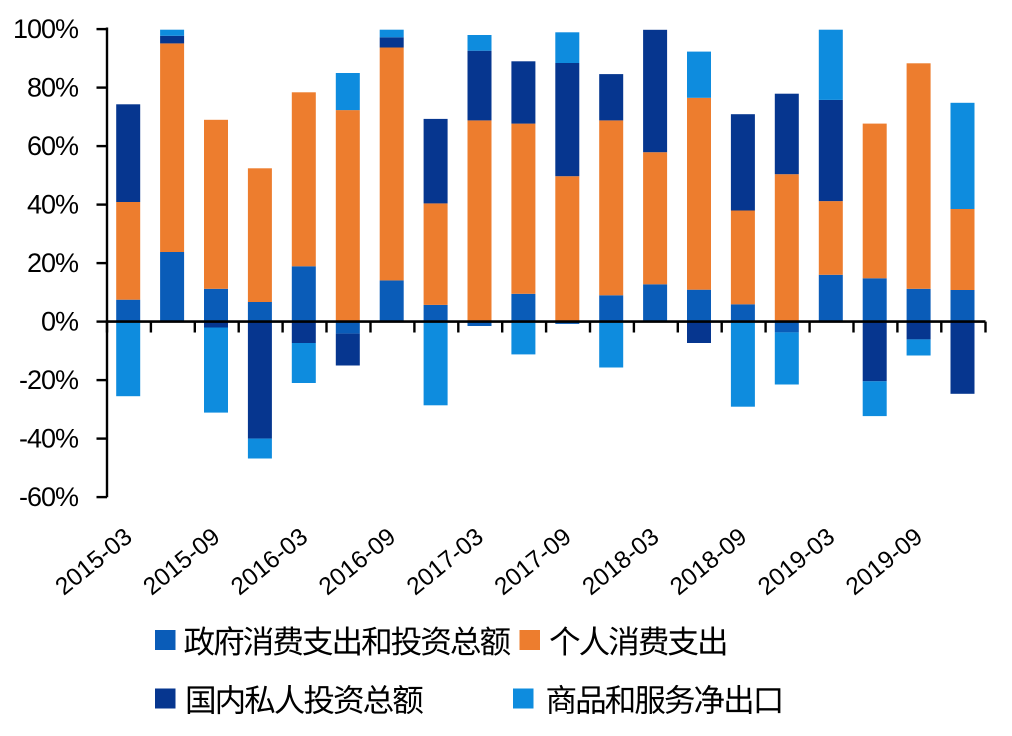 The width and height of the screenshot is (1012, 736). Describe the element at coordinates (53, 204) in the screenshot. I see `svg-text: 40%` at that location.